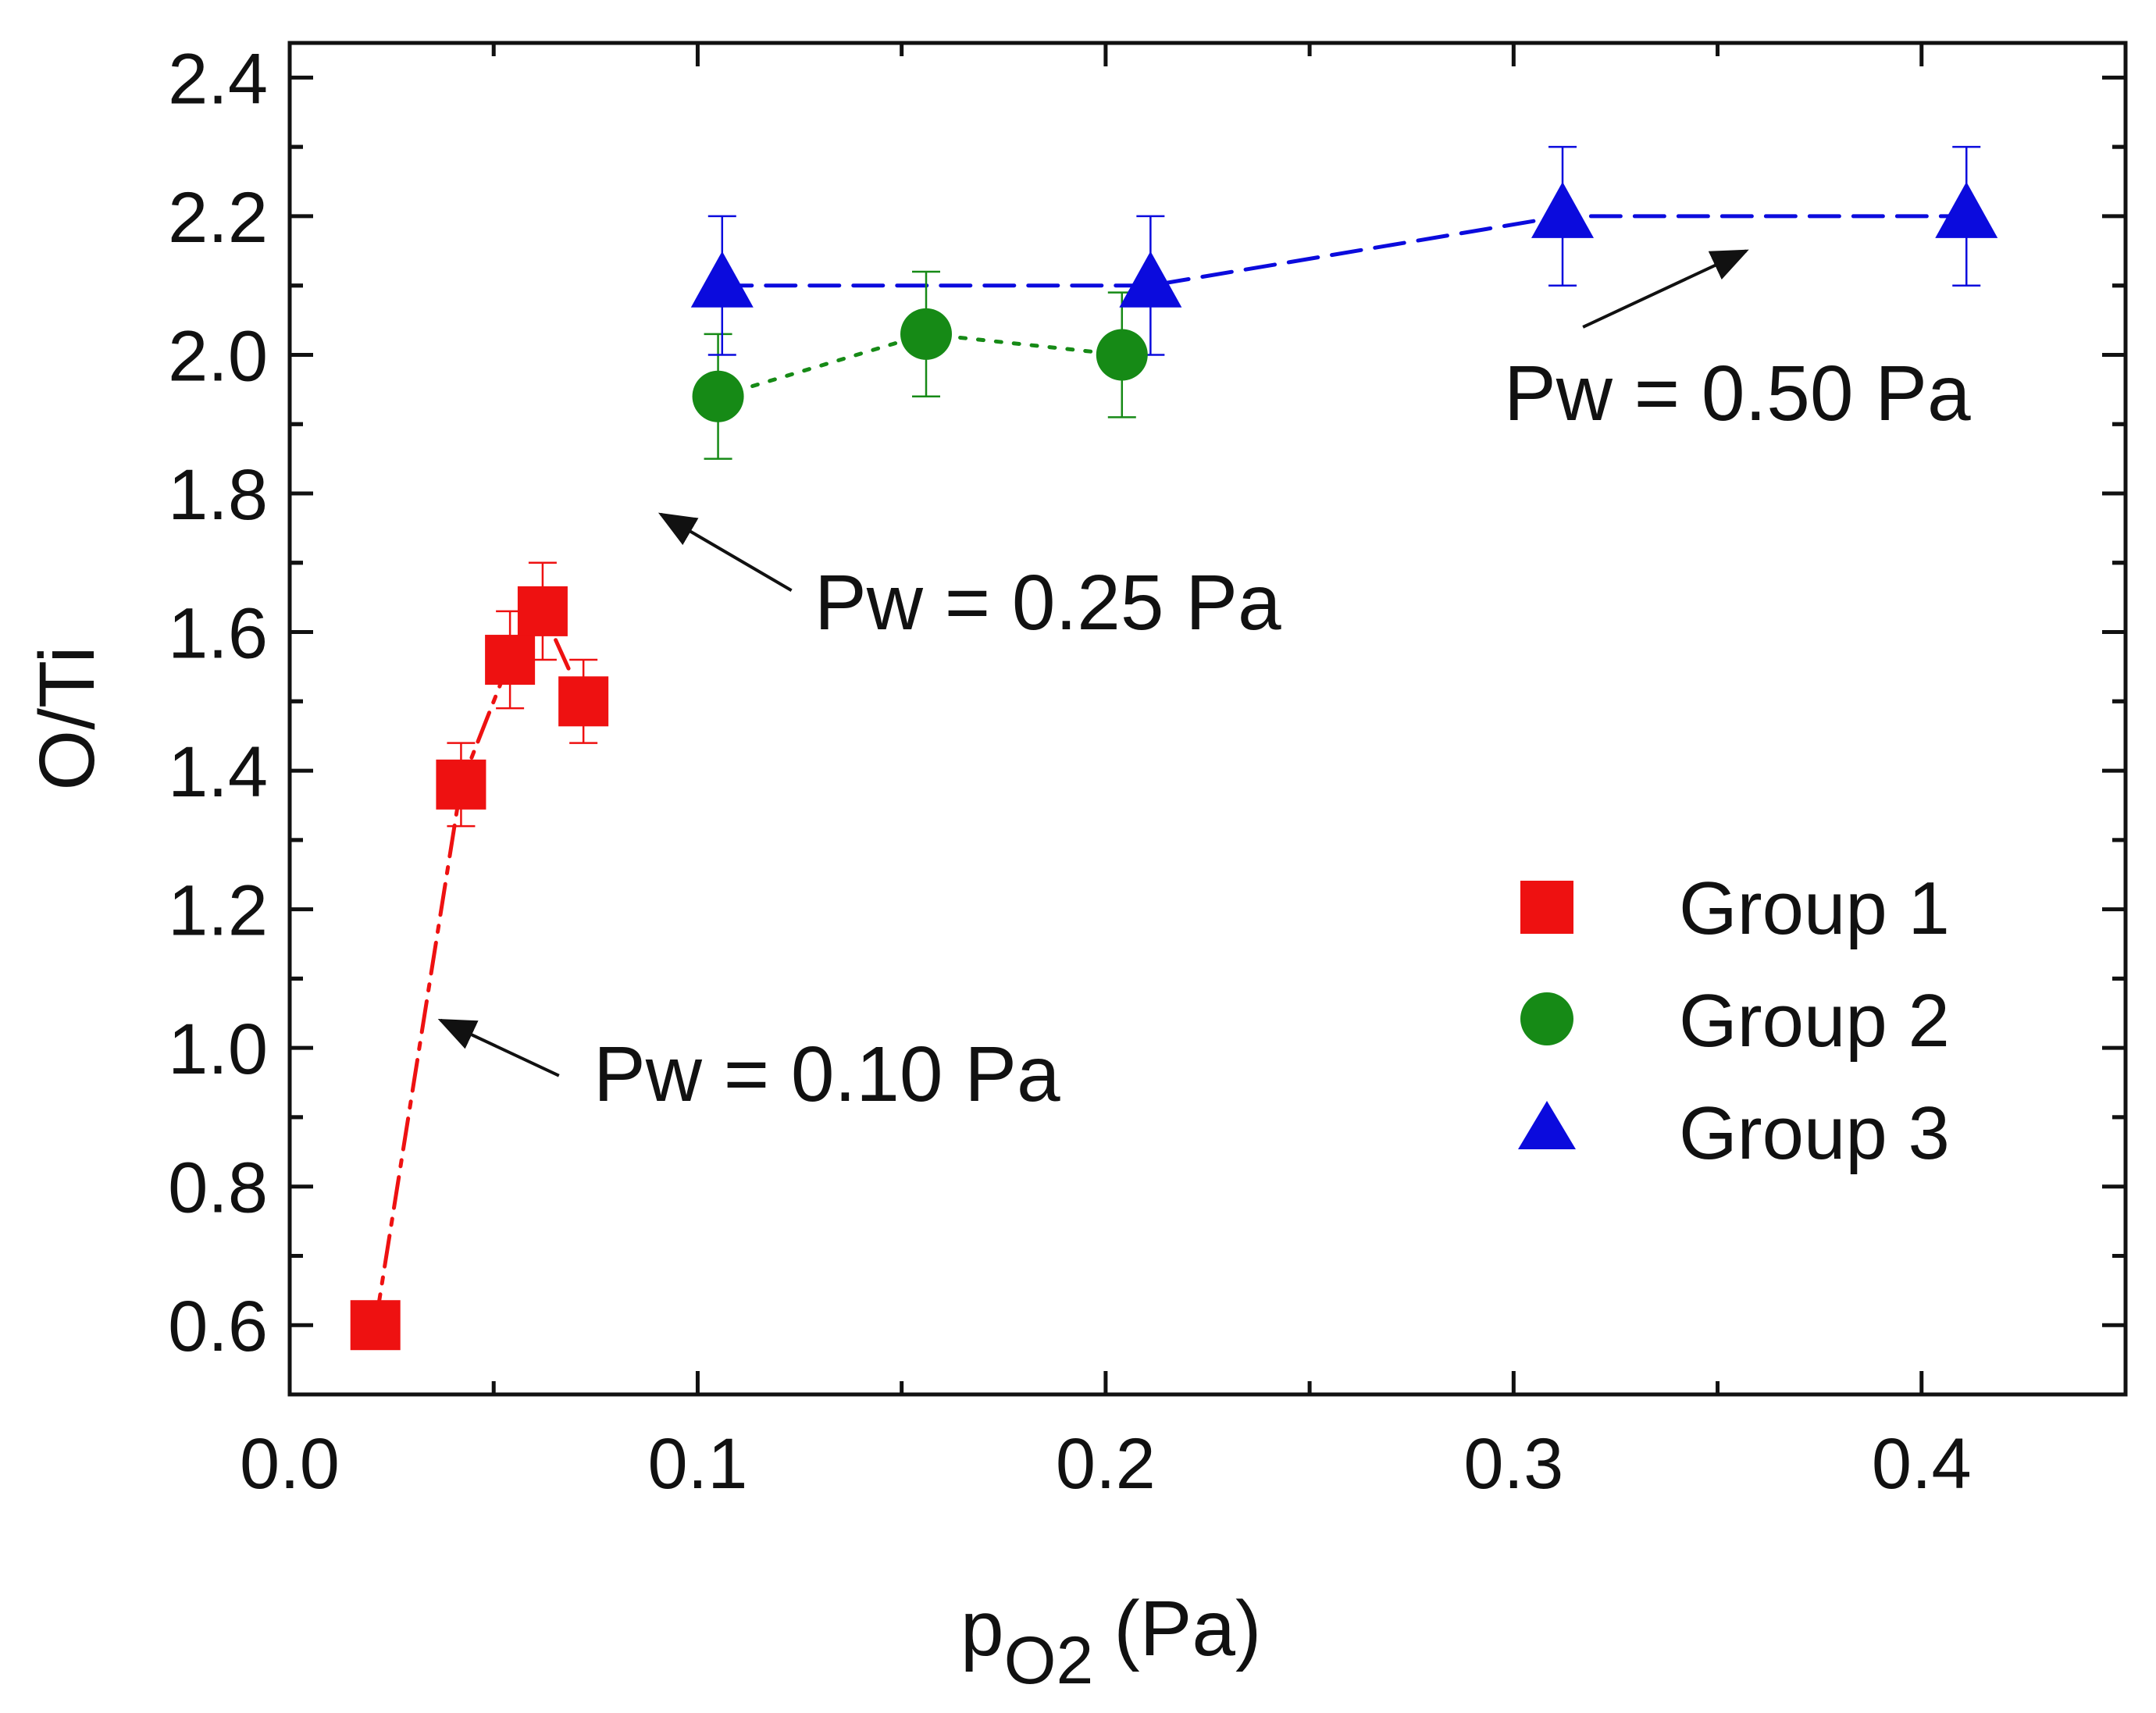 The height and width of the screenshot is (1713, 2156). I want to click on y-tick-label: 1.2, so click(218, 911).